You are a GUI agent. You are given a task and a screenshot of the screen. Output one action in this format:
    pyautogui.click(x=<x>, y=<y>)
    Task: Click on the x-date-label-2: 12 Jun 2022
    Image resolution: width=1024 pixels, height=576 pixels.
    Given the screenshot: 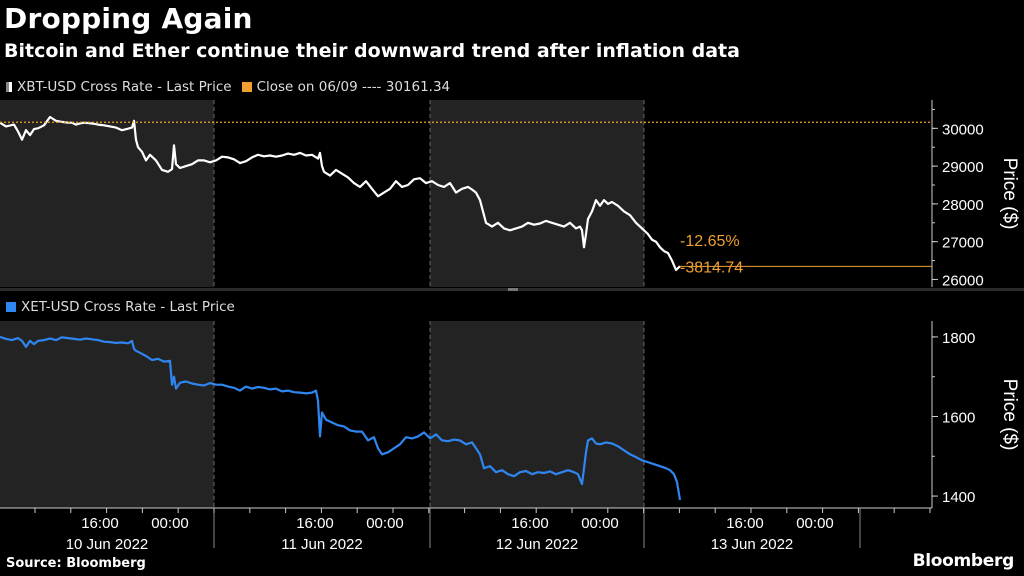 What is the action you would take?
    pyautogui.click(x=537, y=544)
    